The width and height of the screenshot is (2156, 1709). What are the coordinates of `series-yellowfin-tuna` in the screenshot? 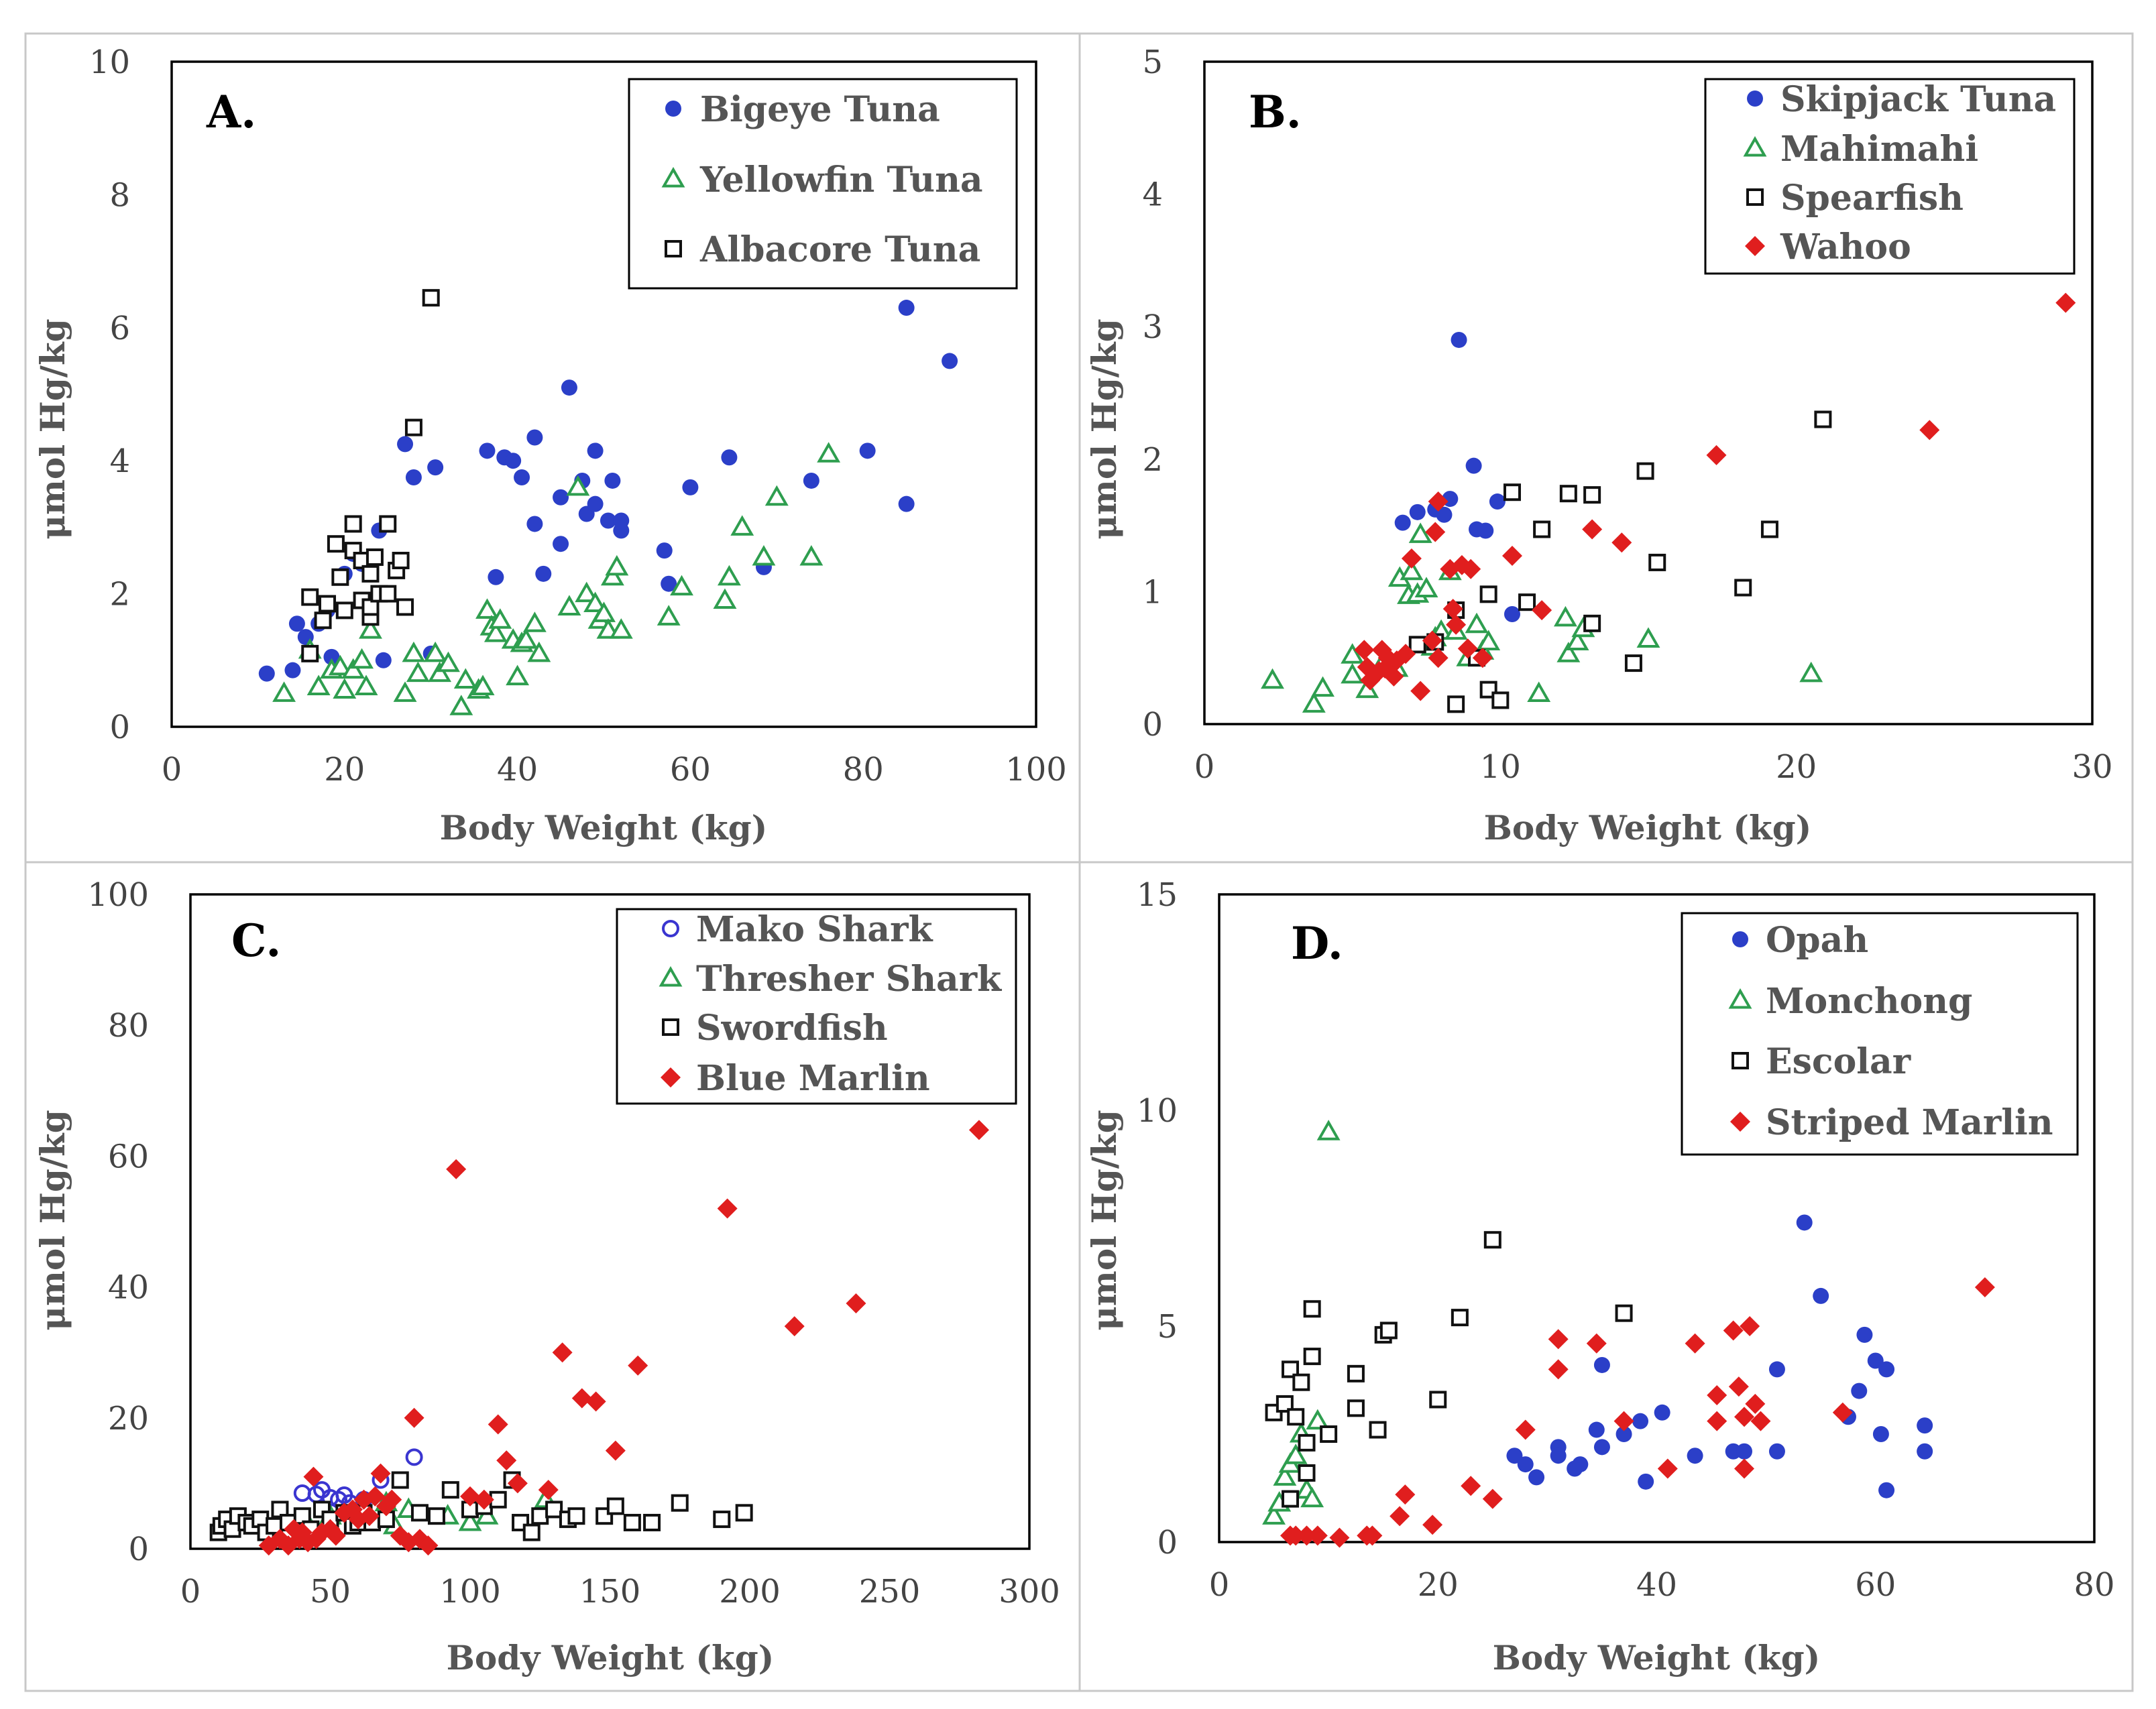 It's located at (557, 578).